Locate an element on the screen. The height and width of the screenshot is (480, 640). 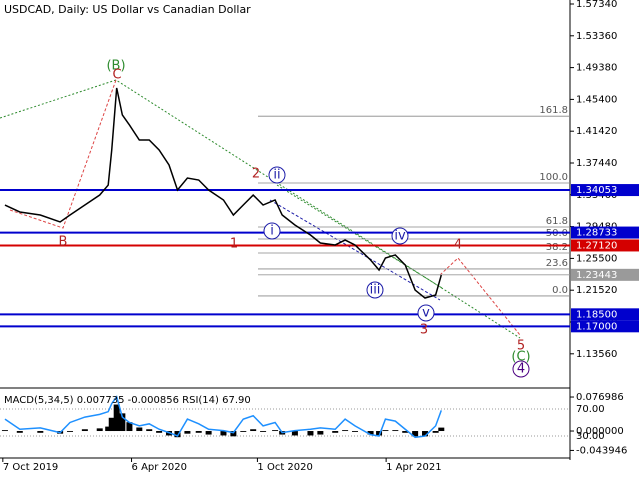
annotation: 3 is located at coordinates (424, 330).